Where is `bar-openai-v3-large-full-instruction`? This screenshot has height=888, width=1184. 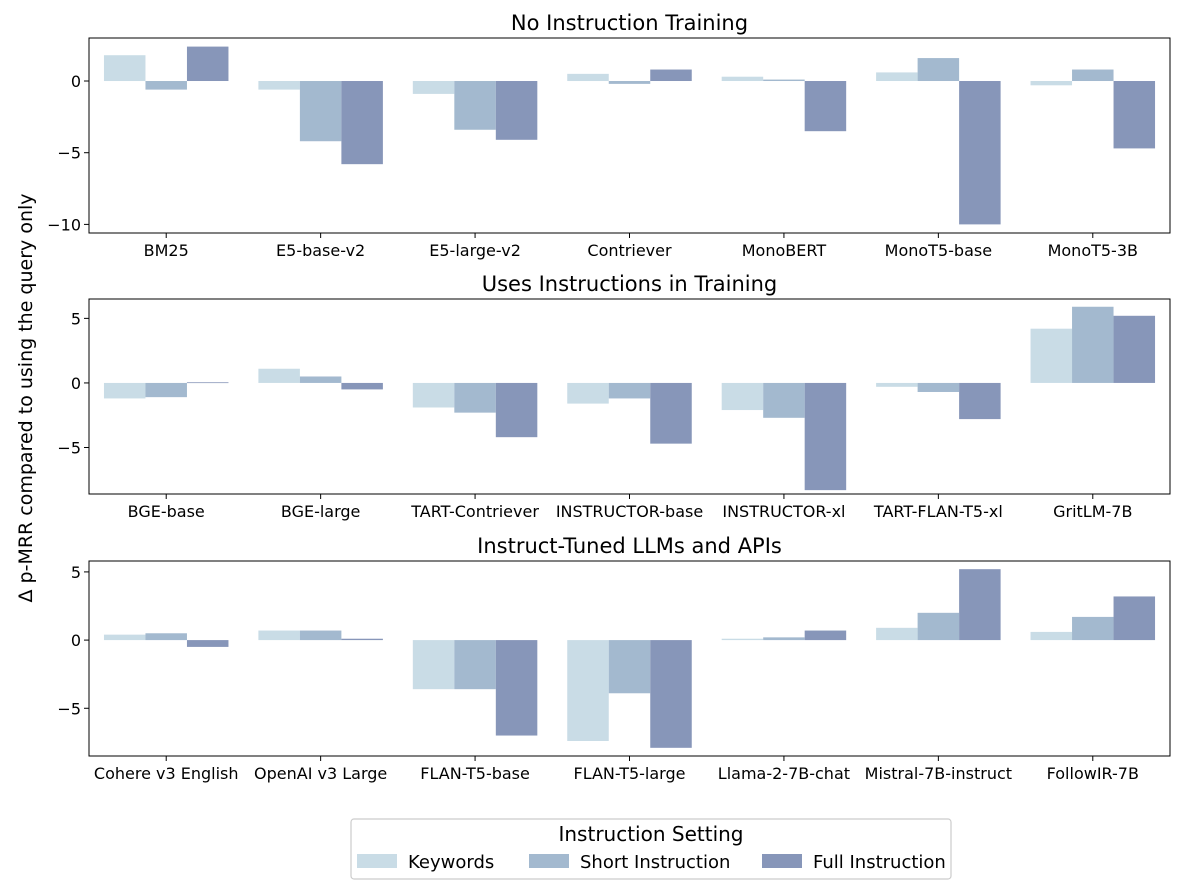 bar-openai-v3-large-full-instruction is located at coordinates (362, 639).